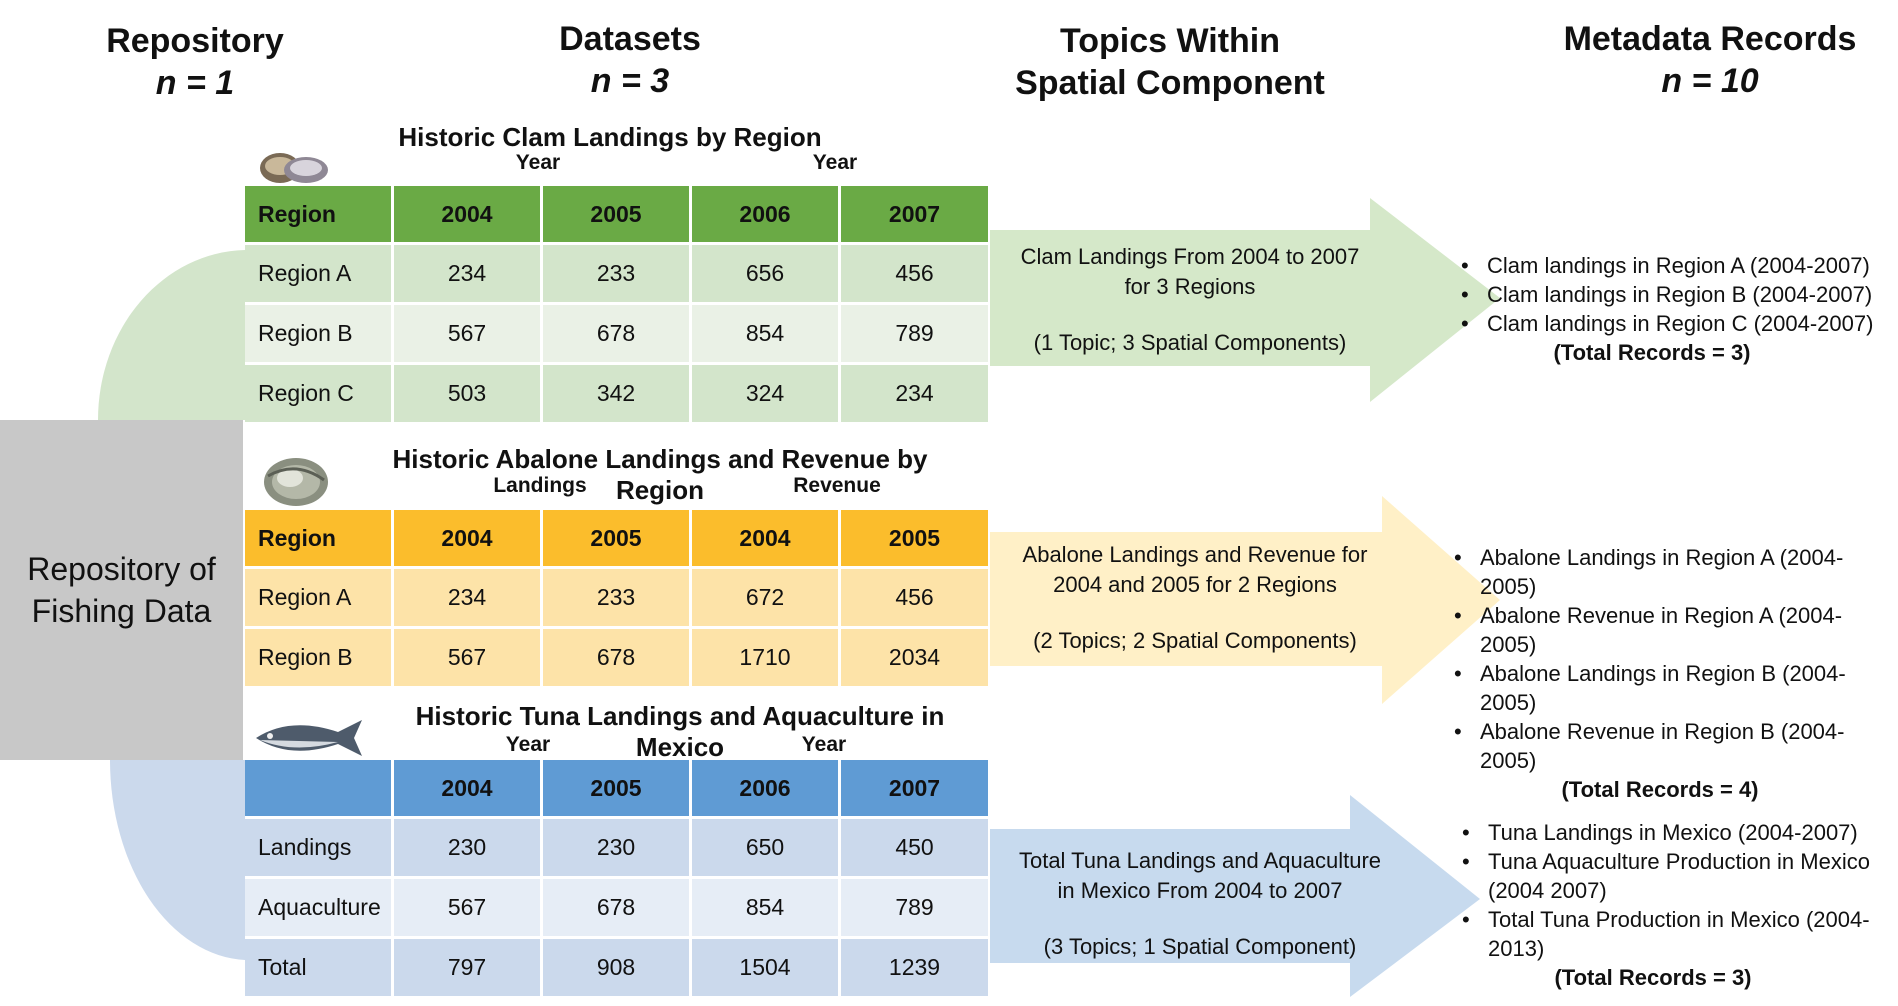 This screenshot has height=1006, width=1898. What do you see at coordinates (1670, 688) in the screenshot?
I see `record-item: Abalone Landings in Region B (2004-2005)` at bounding box center [1670, 688].